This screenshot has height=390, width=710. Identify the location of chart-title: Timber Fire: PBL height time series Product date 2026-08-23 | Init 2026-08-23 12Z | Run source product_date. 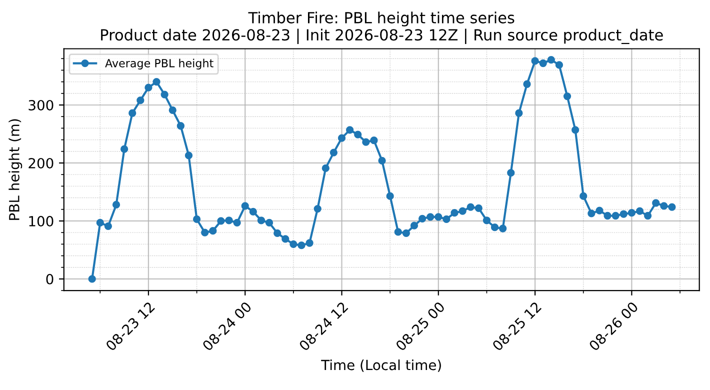
(382, 28).